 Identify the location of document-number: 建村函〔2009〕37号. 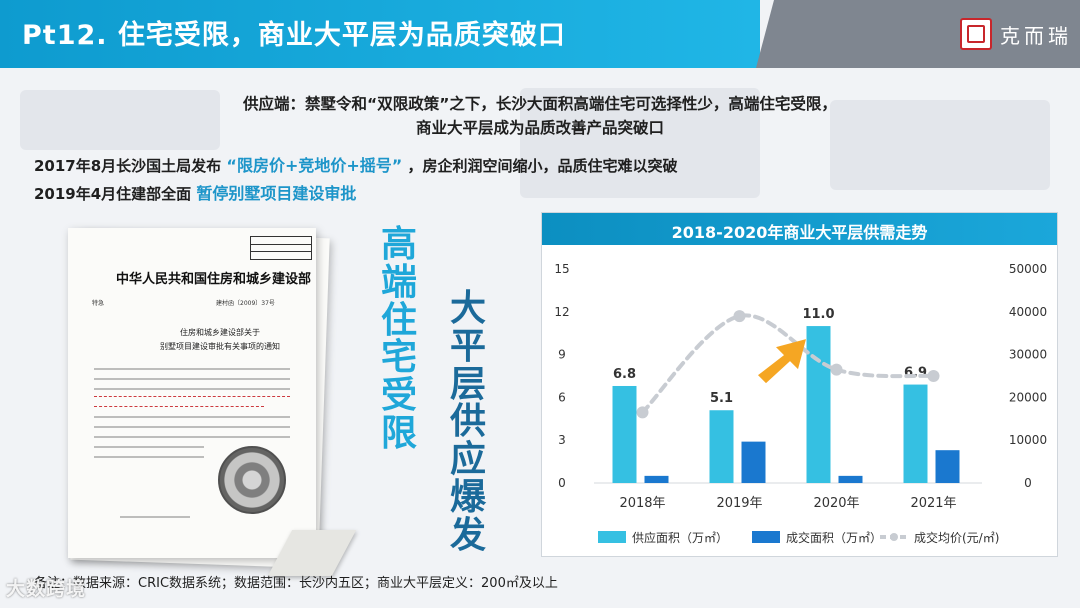
(245, 303).